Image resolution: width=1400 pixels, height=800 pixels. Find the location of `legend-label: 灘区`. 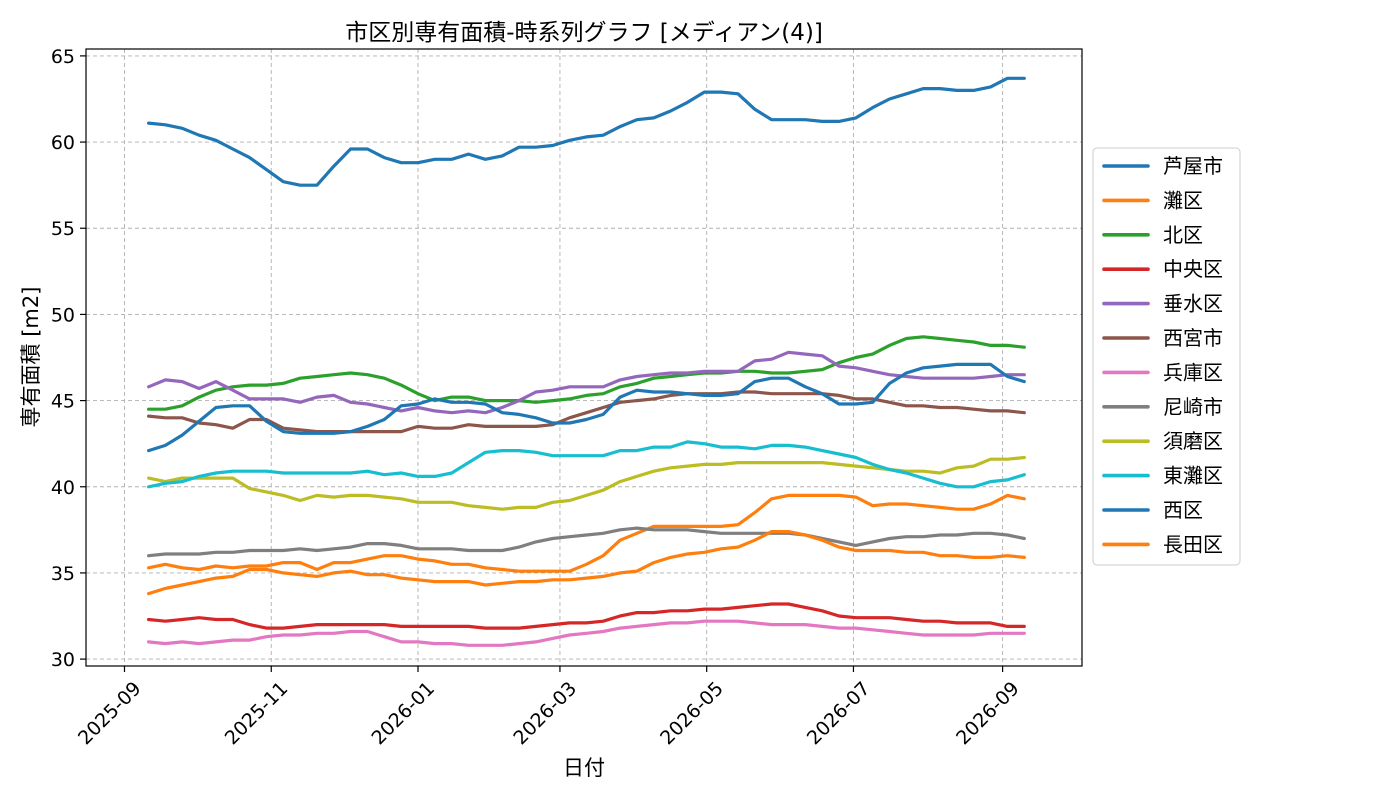

legend-label: 灘区 is located at coordinates (1183, 200).